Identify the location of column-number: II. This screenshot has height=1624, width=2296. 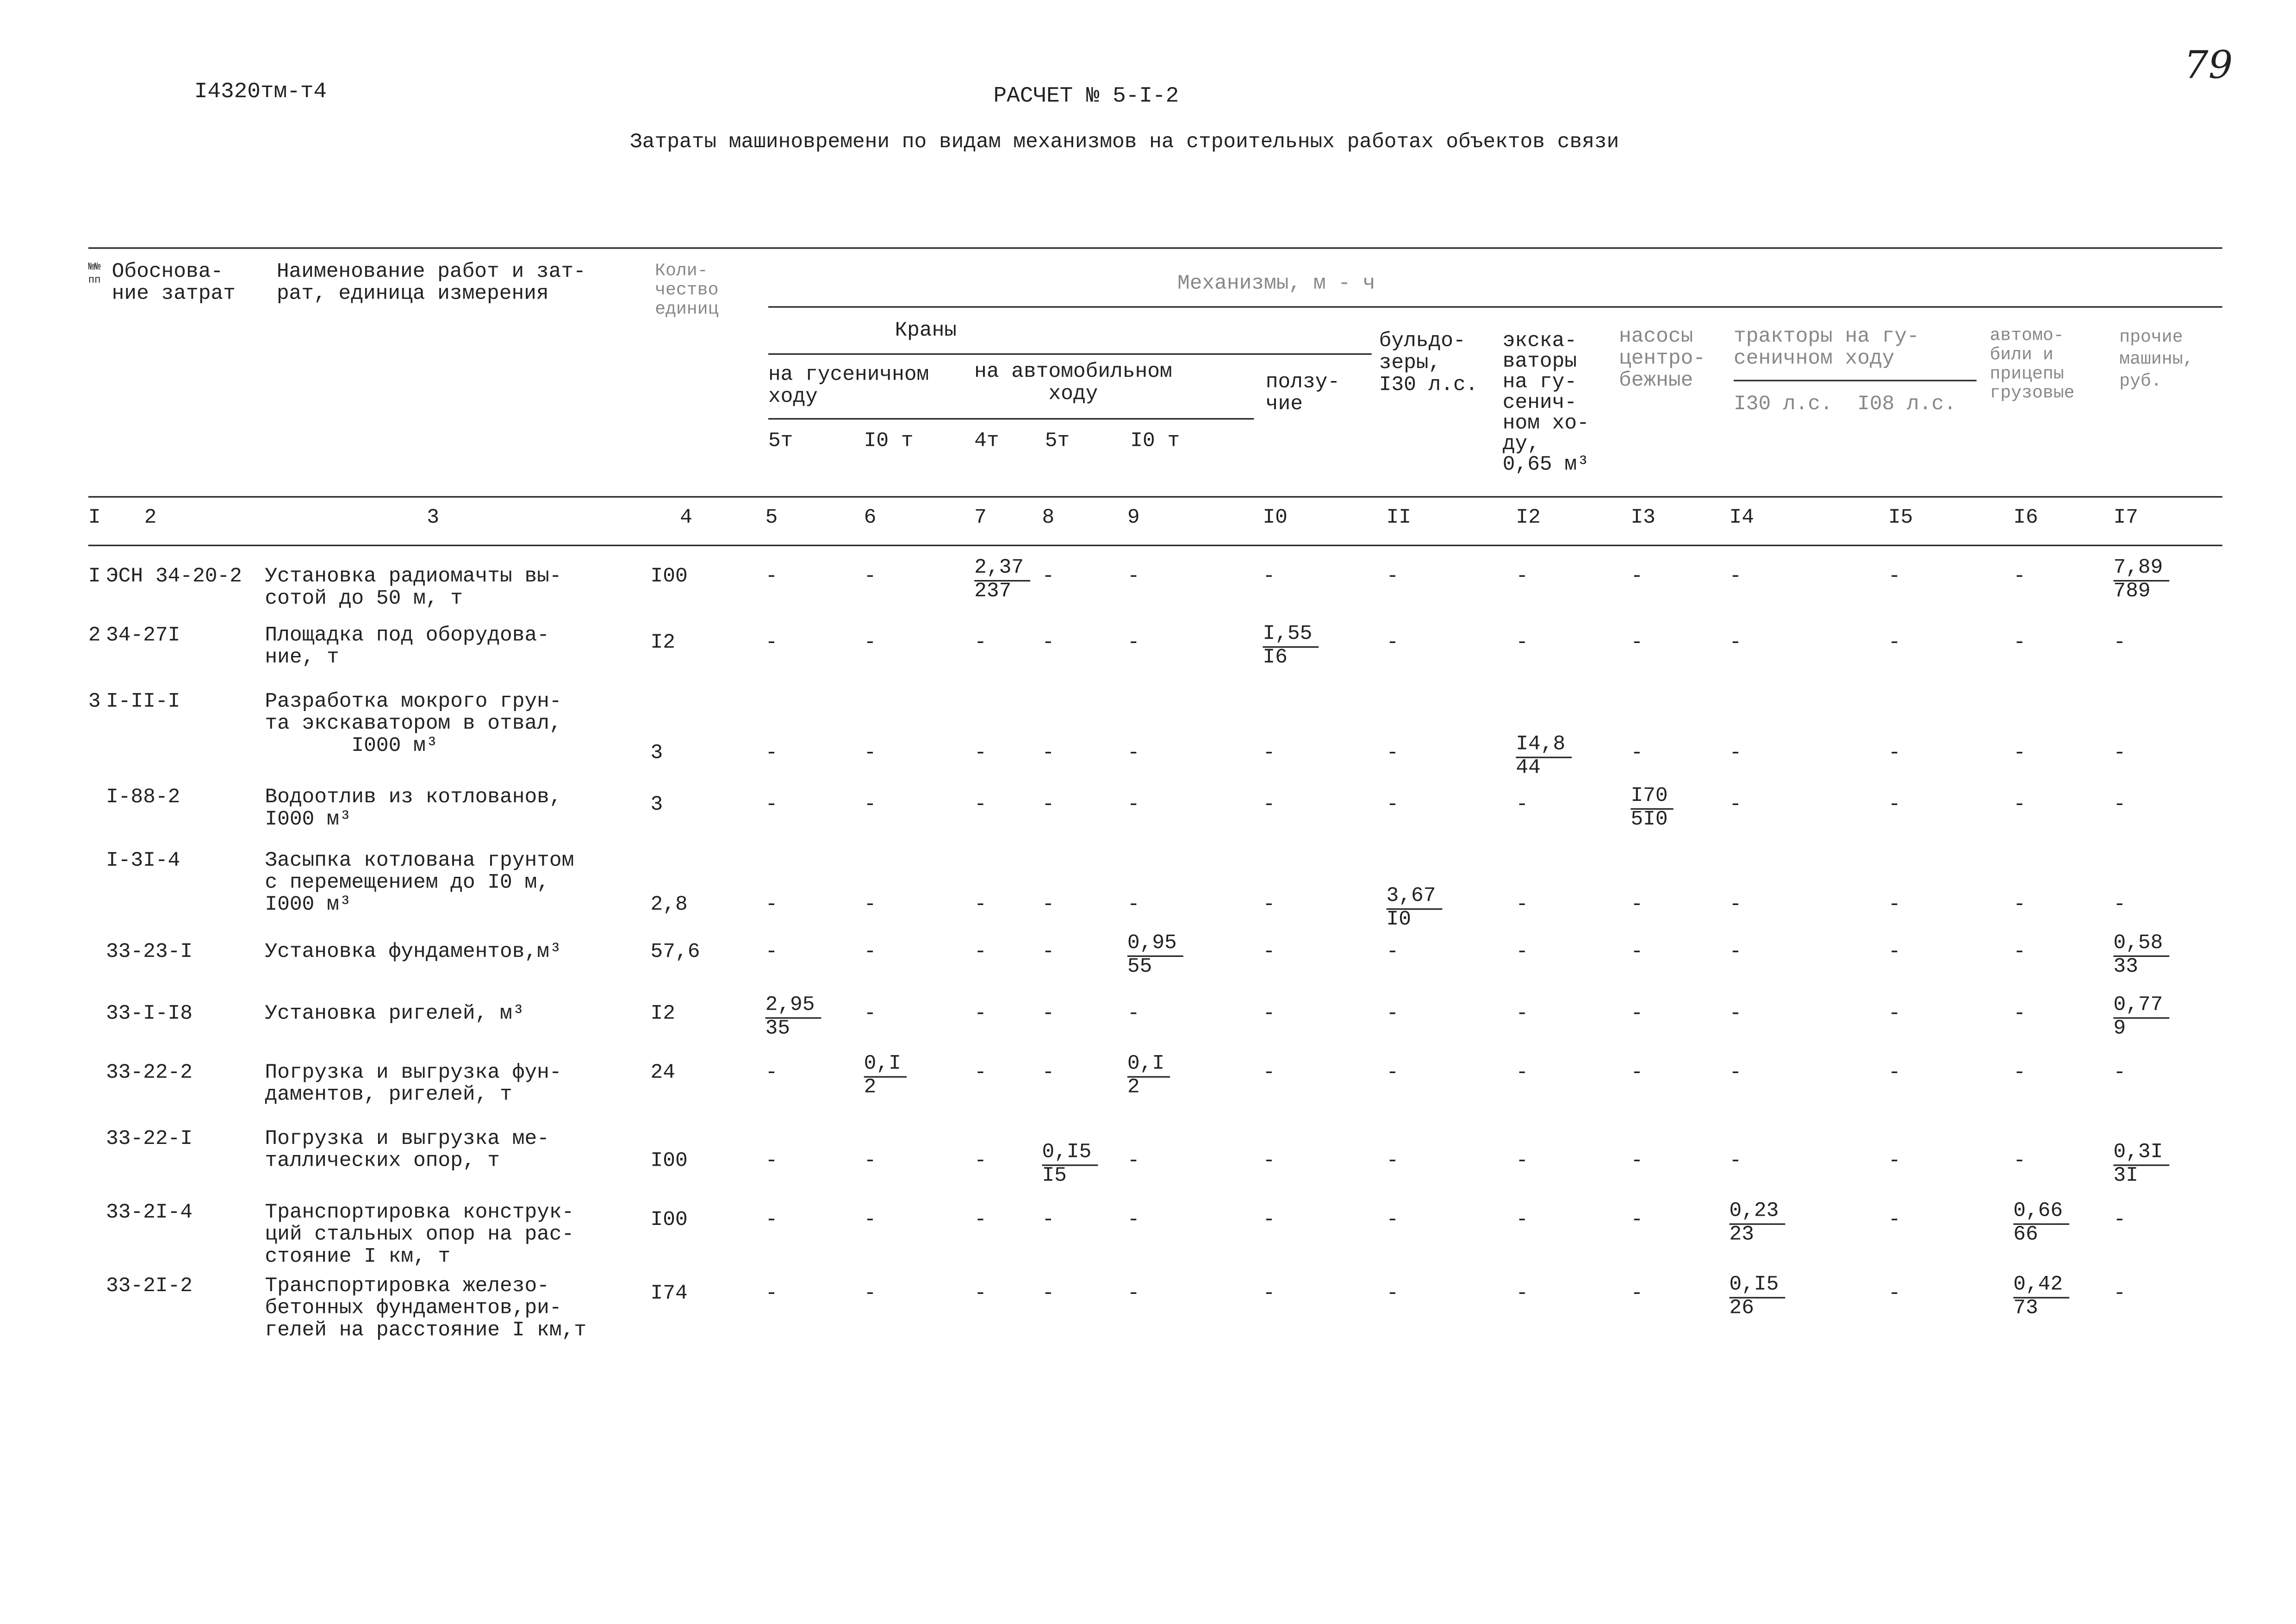
(1399, 518).